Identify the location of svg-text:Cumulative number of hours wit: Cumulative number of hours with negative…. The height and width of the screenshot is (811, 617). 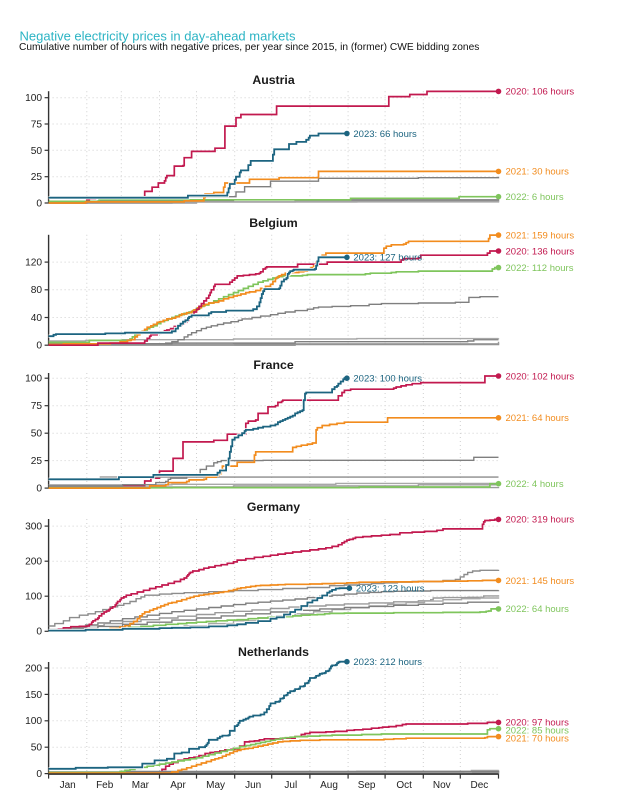
(249, 47).